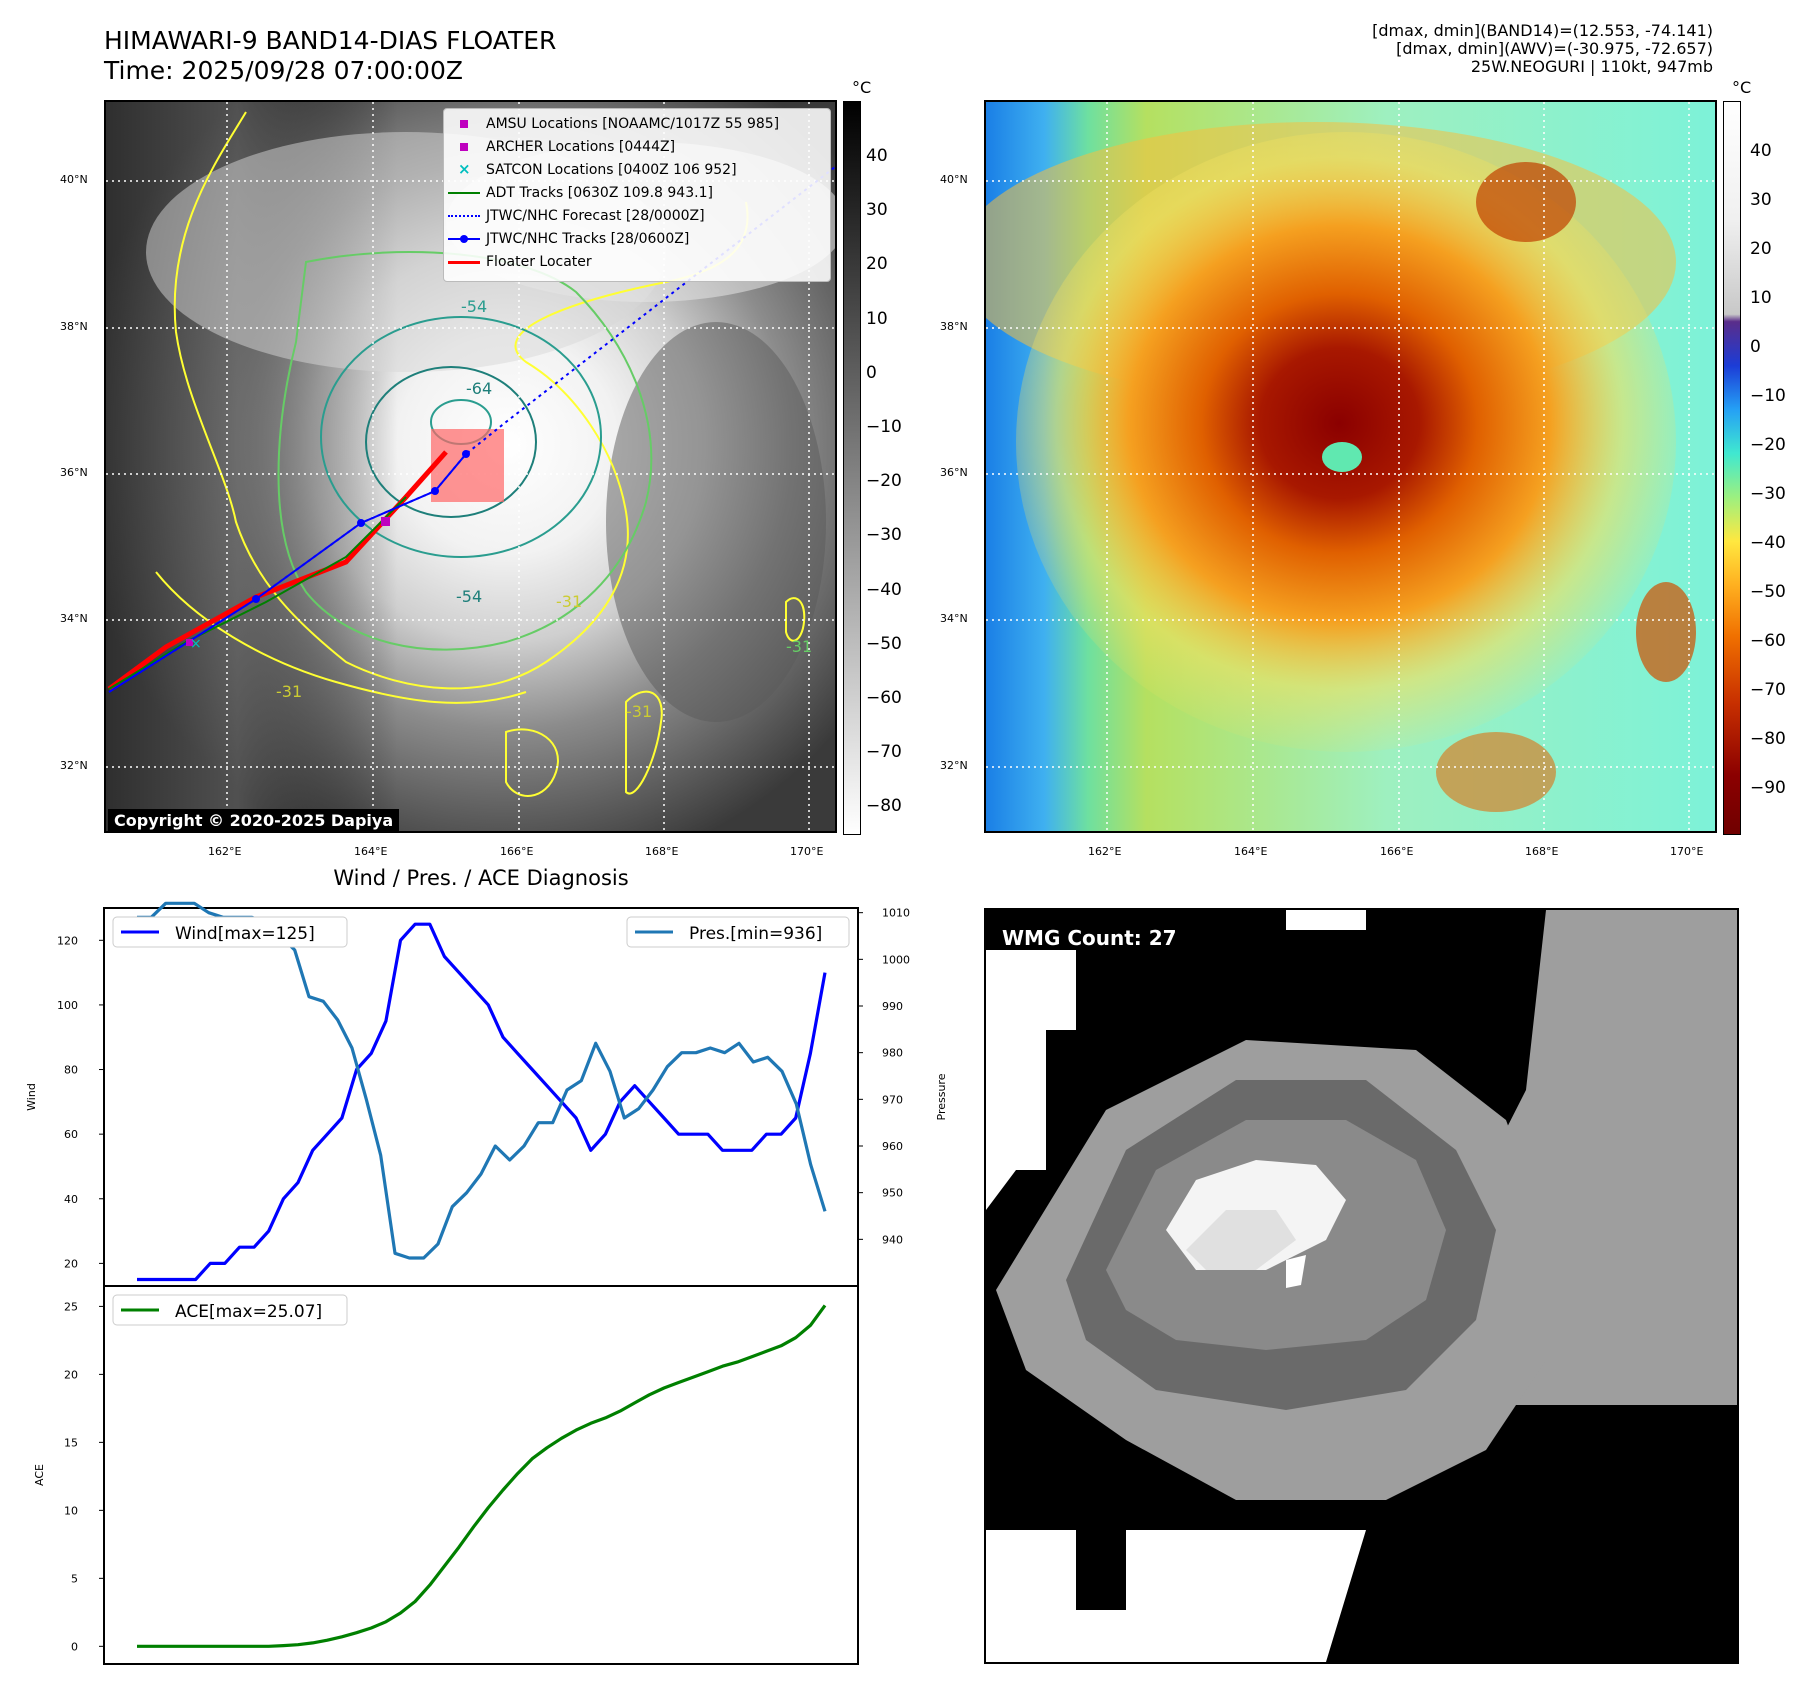  I want to click on legend-adt: ADT Tracks [0630Z 109.8 943.1], so click(578, 193).